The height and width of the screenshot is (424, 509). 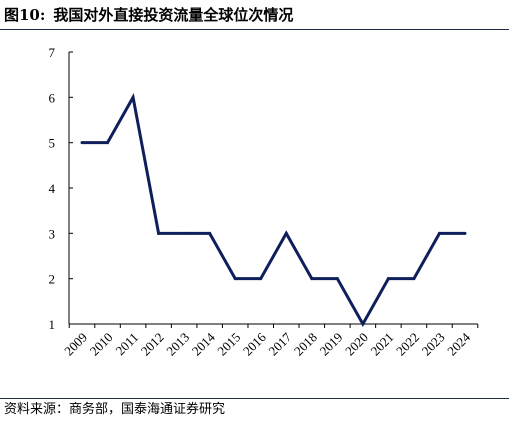 What do you see at coordinates (228, 344) in the screenshot?
I see `x-tick-label: 2015` at bounding box center [228, 344].